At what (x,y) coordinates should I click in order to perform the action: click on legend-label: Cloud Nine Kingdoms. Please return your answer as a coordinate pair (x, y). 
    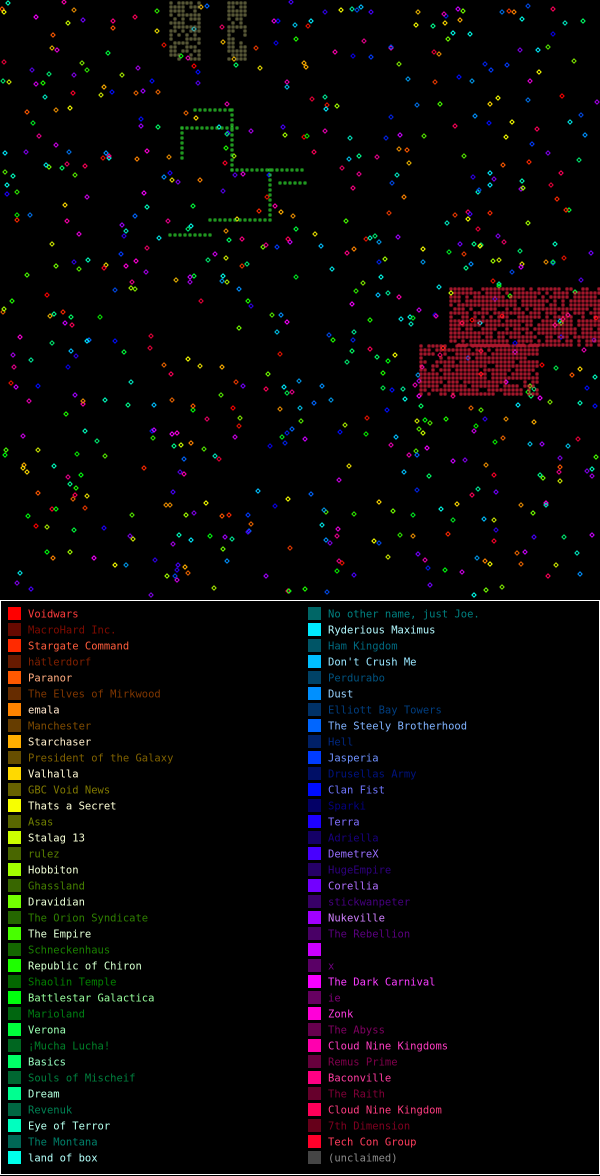
    Looking at the image, I should click on (388, 1047).